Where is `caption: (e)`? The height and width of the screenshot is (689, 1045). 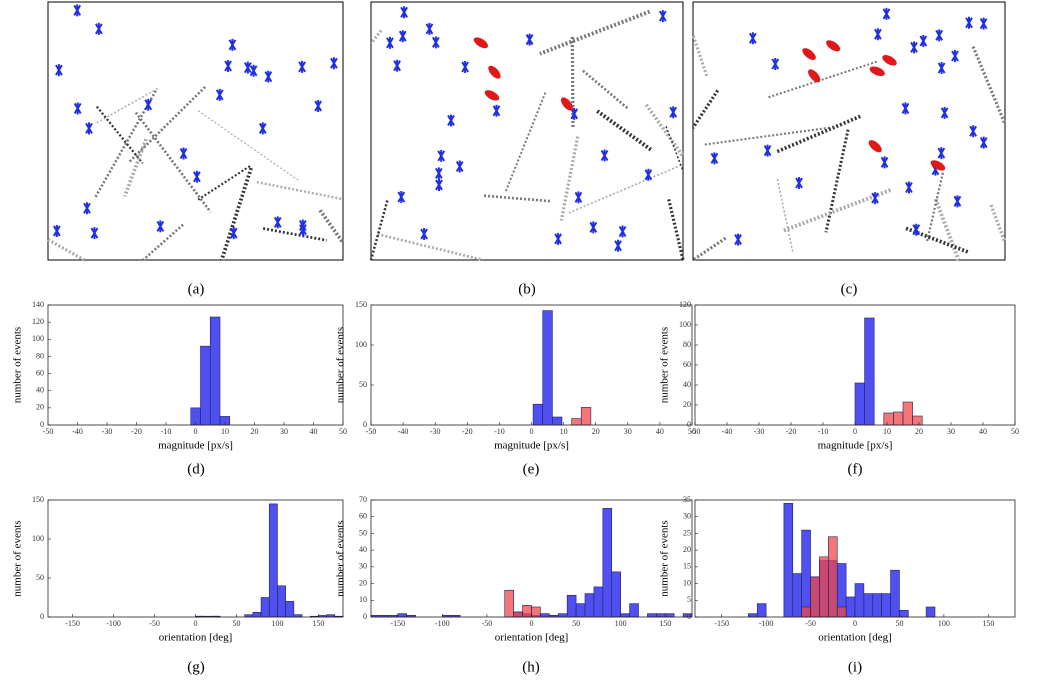 caption: (e) is located at coordinates (531, 469).